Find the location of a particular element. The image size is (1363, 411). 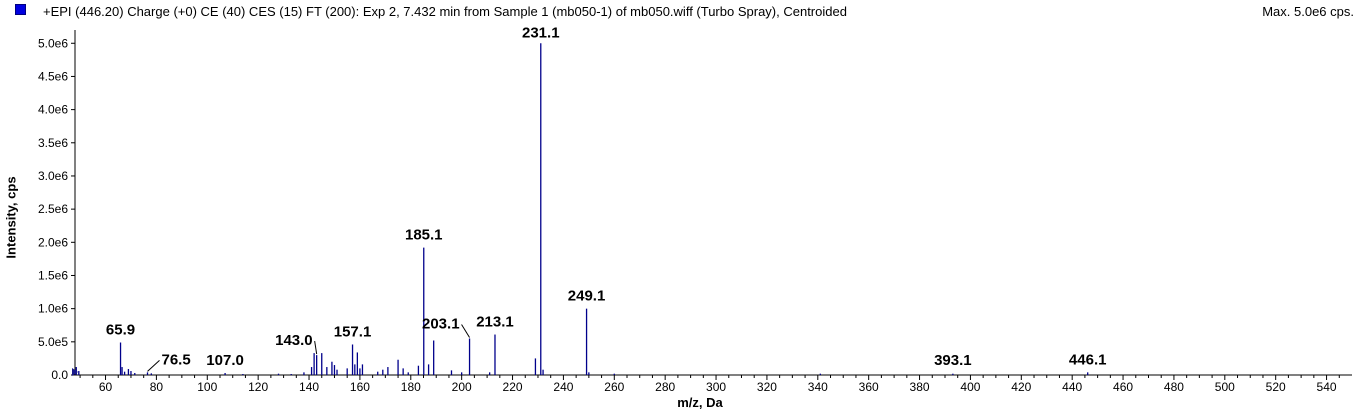

x-tick-label: 320 is located at coordinates (767, 387).